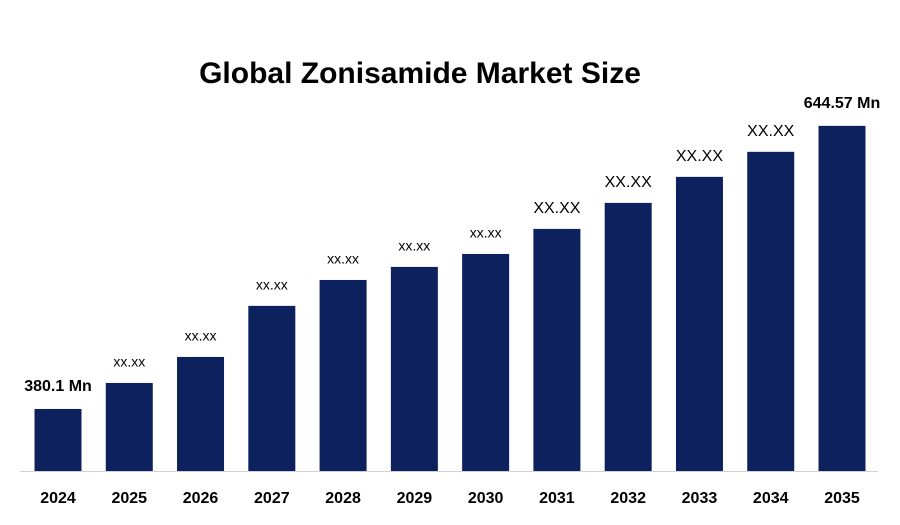 This screenshot has height=525, width=900. I want to click on value-label: 380.1 Mn, so click(58, 386).